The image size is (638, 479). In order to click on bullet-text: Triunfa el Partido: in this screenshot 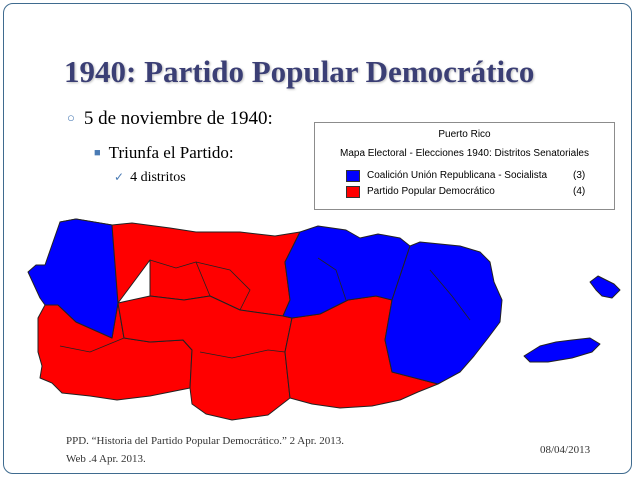, I will do `click(171, 152)`.